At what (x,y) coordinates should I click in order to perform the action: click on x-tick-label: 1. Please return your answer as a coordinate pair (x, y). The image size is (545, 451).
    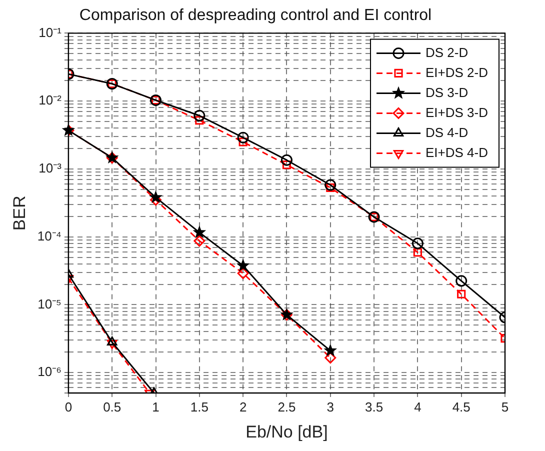
    Looking at the image, I should click on (156, 406).